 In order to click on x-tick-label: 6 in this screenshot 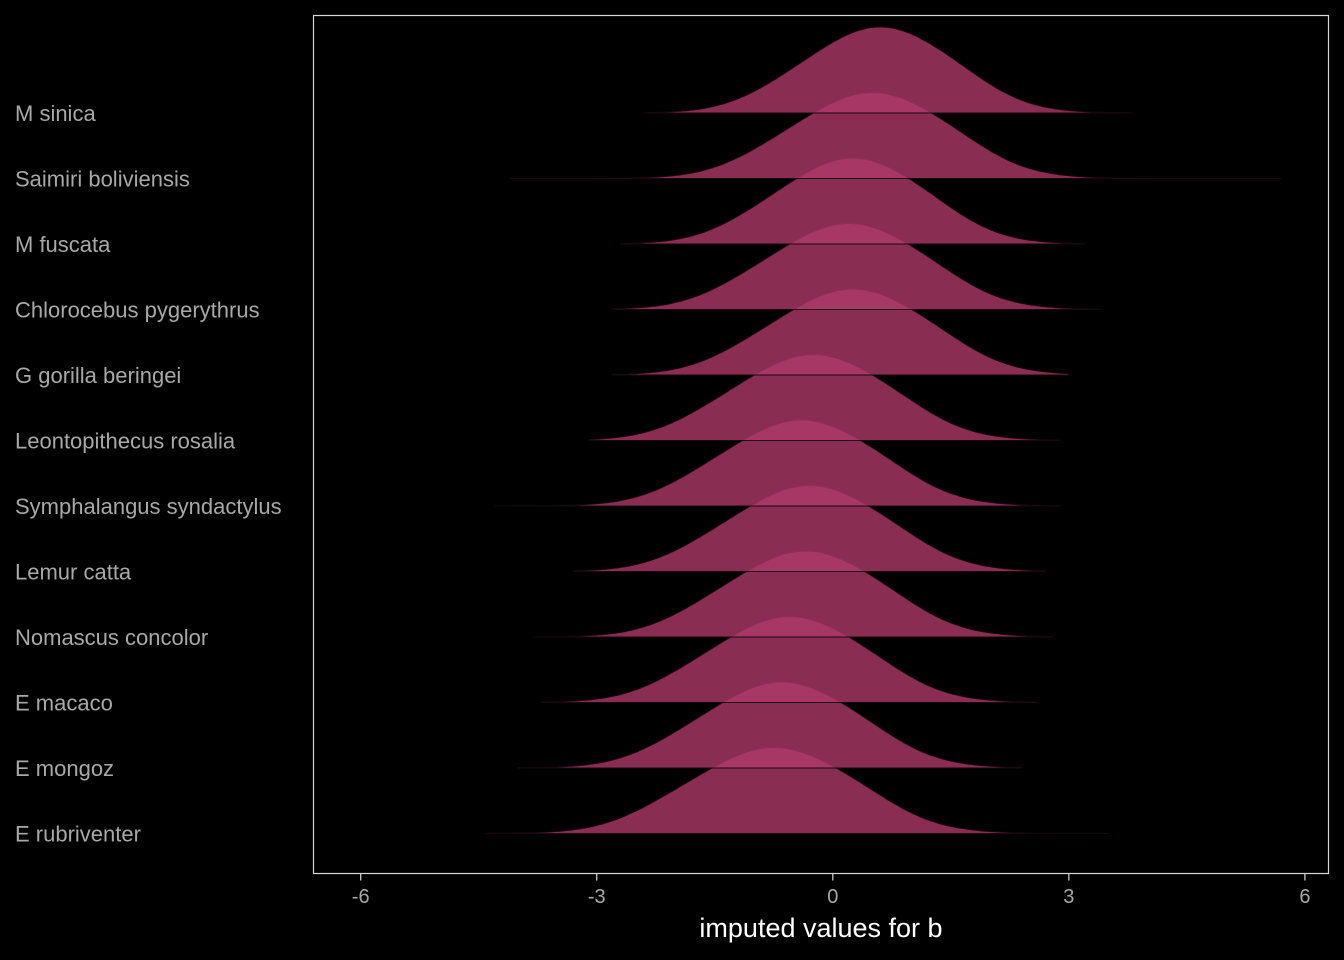, I will do `click(1304, 897)`.